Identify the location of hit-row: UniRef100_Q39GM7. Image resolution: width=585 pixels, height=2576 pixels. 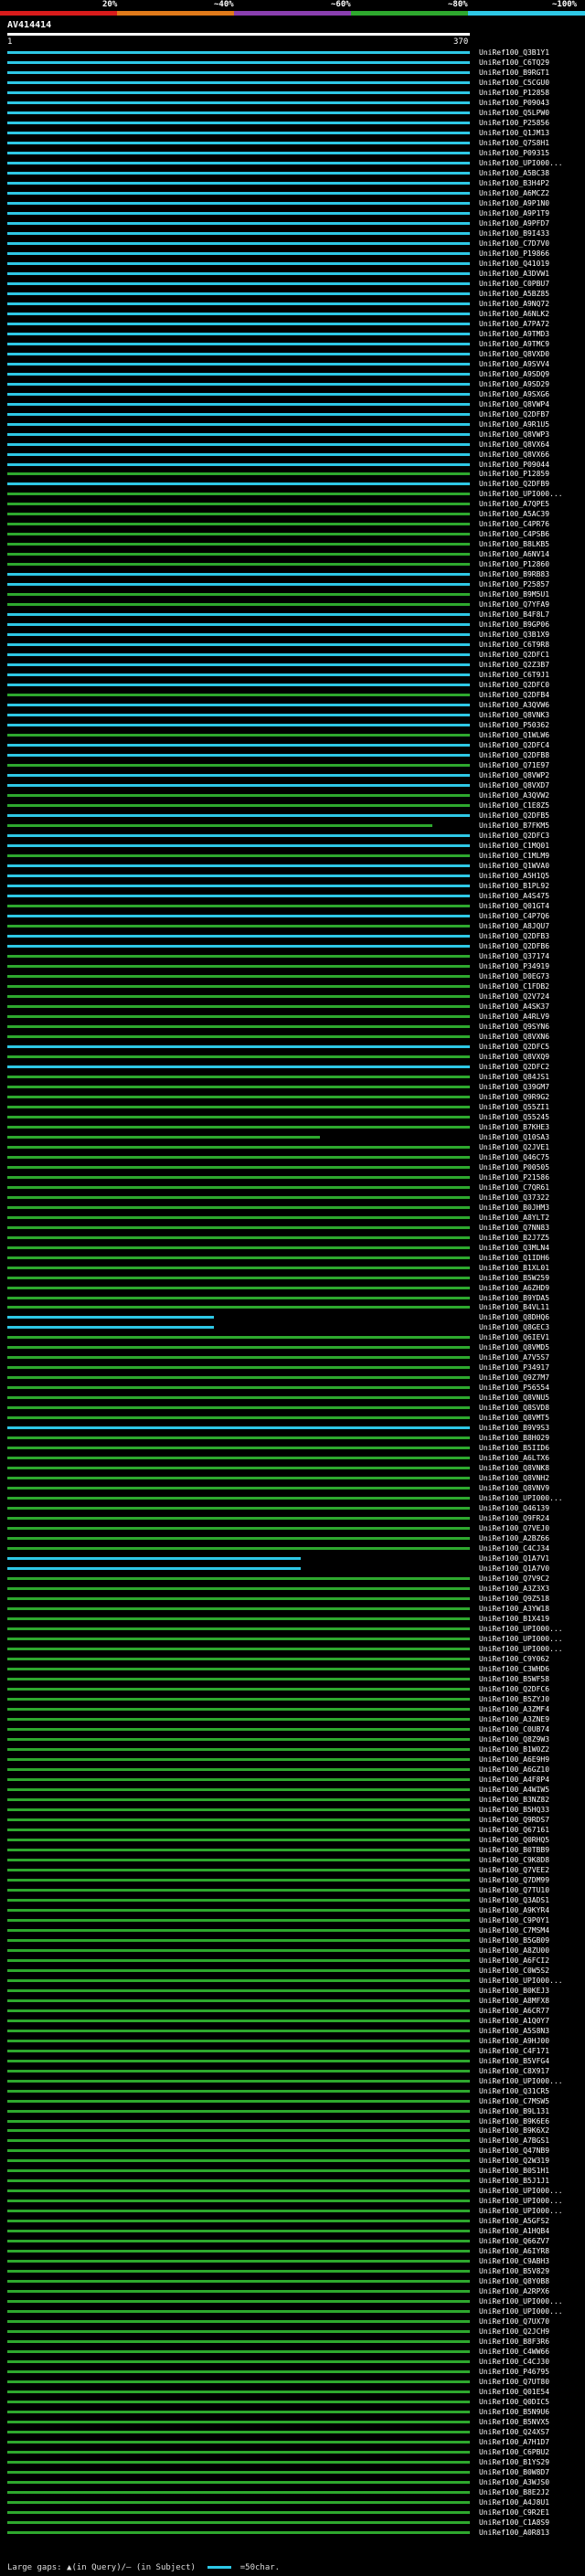
(293, 1087).